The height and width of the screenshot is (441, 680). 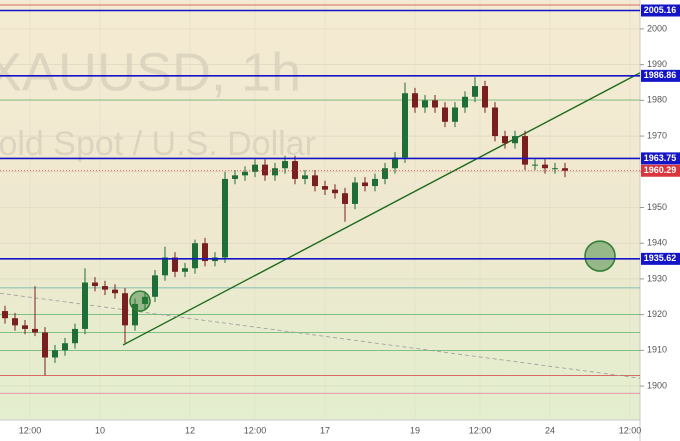 What do you see at coordinates (657, 278) in the screenshot?
I see `y-tick-label: 1930` at bounding box center [657, 278].